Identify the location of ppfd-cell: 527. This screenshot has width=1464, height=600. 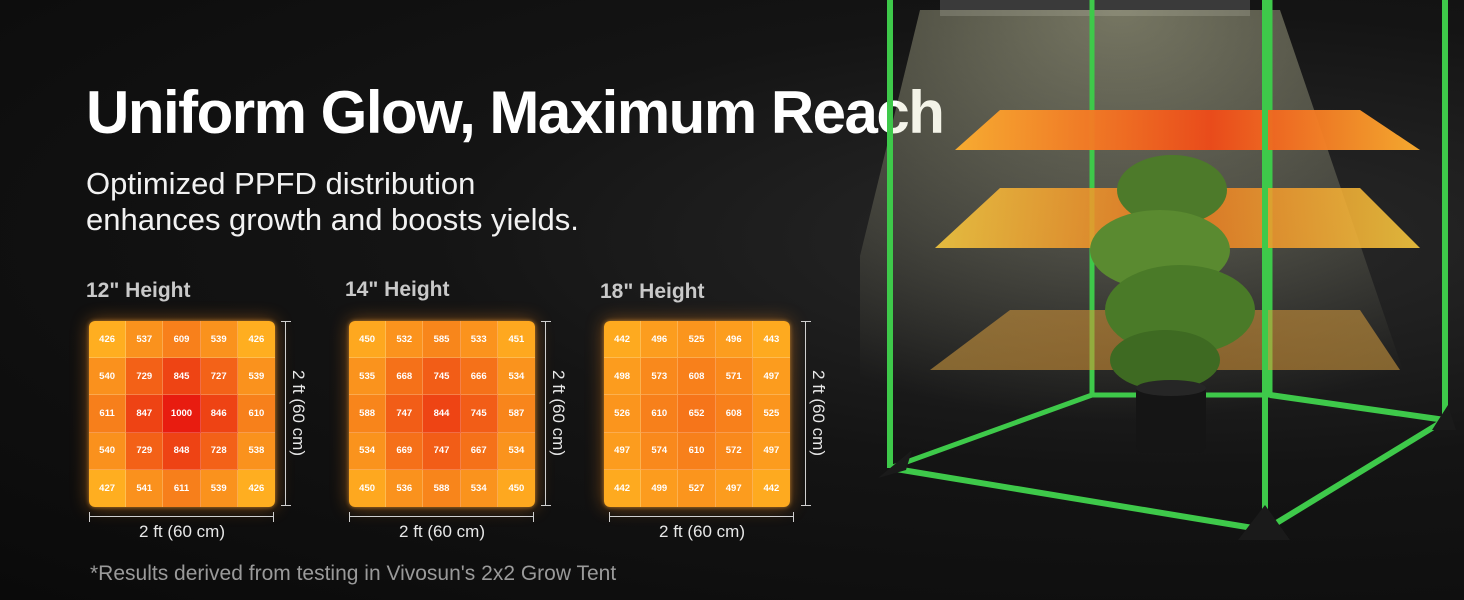
(697, 488).